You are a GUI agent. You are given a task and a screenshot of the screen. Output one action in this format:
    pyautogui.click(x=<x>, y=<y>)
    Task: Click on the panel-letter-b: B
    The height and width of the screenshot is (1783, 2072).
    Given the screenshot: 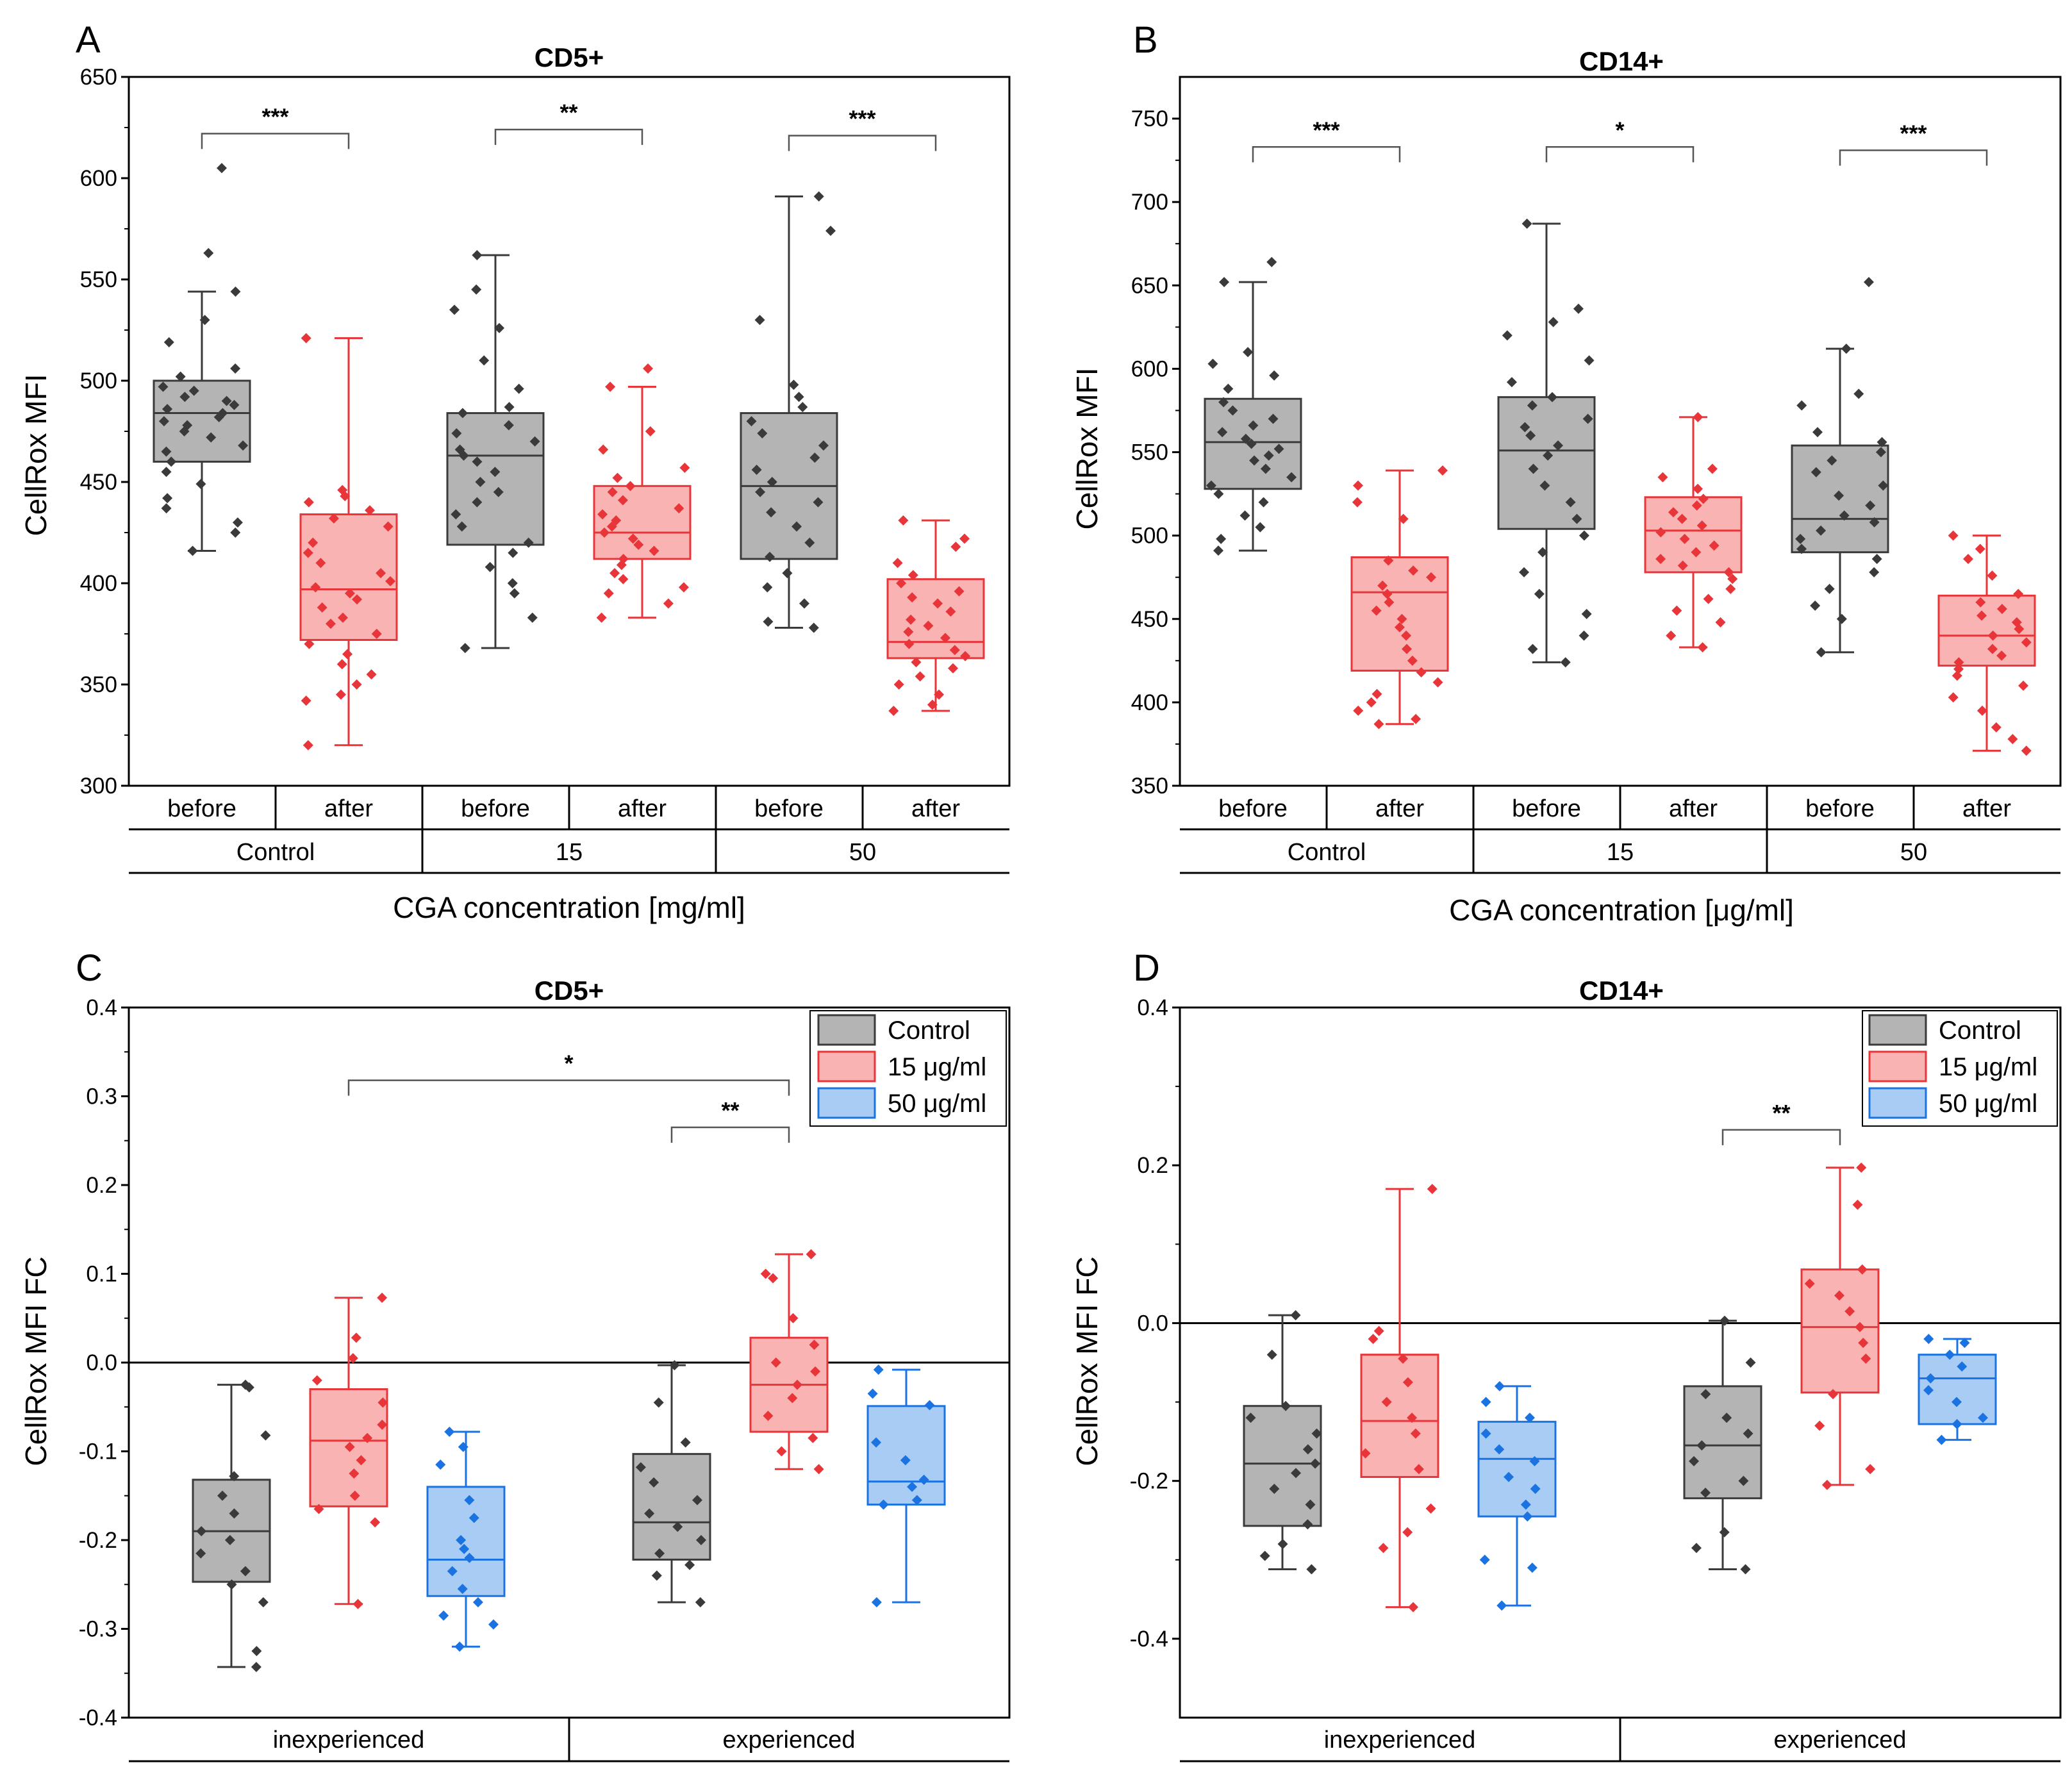 What is the action you would take?
    pyautogui.click(x=1145, y=40)
    